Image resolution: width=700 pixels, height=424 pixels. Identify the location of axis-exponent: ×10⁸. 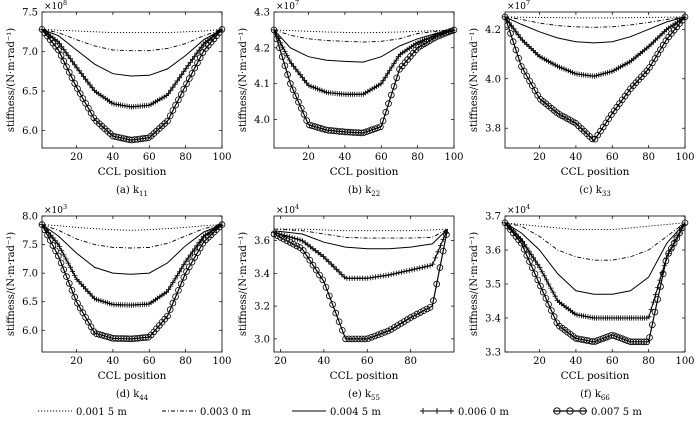
(55, 6).